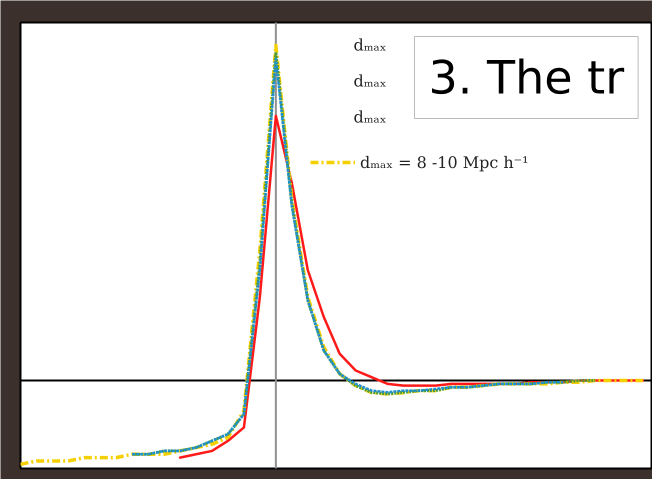  What do you see at coordinates (526, 77) in the screenshot?
I see `annotation: 3. The tr` at bounding box center [526, 77].